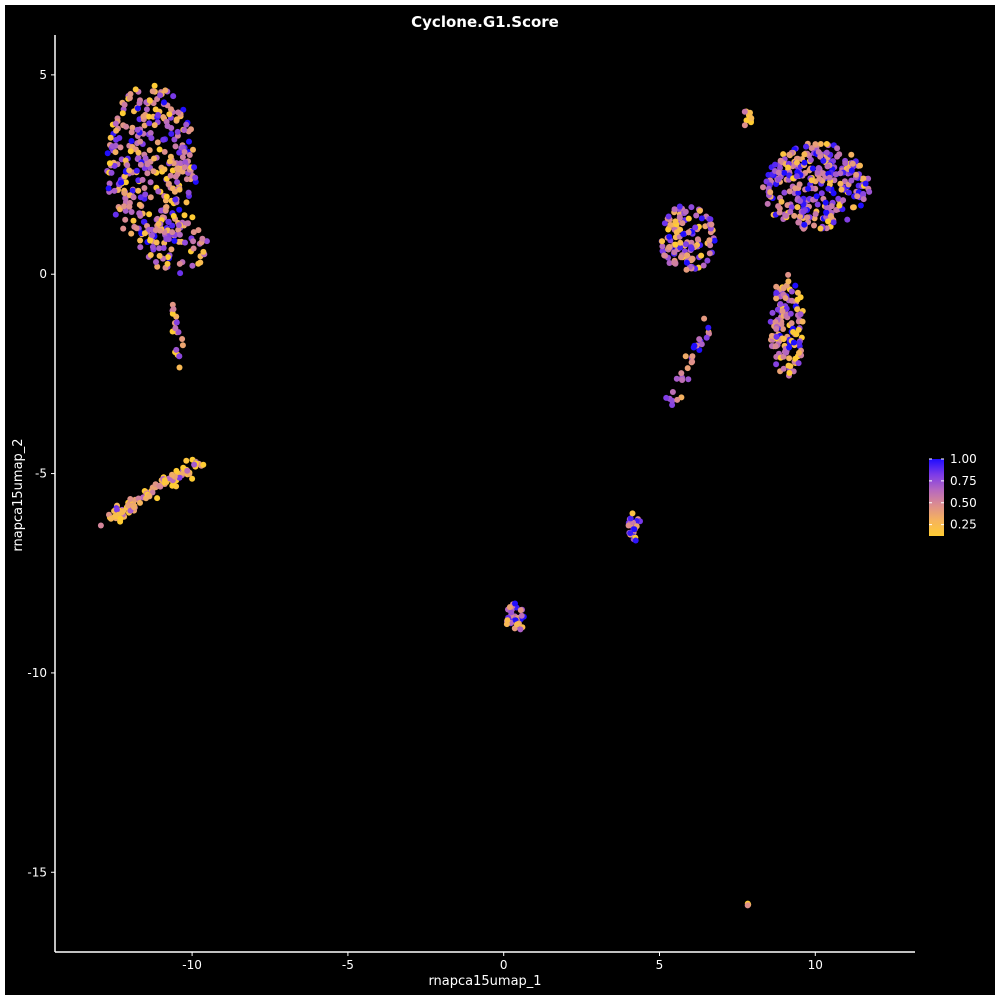  I want to click on x-tick-label: 5, so click(660, 965).